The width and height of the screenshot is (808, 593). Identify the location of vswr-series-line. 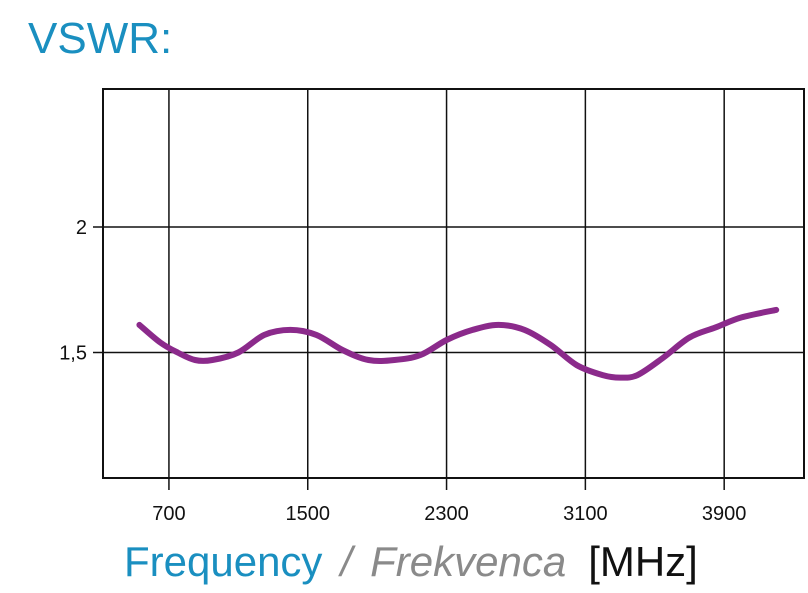
(458, 343).